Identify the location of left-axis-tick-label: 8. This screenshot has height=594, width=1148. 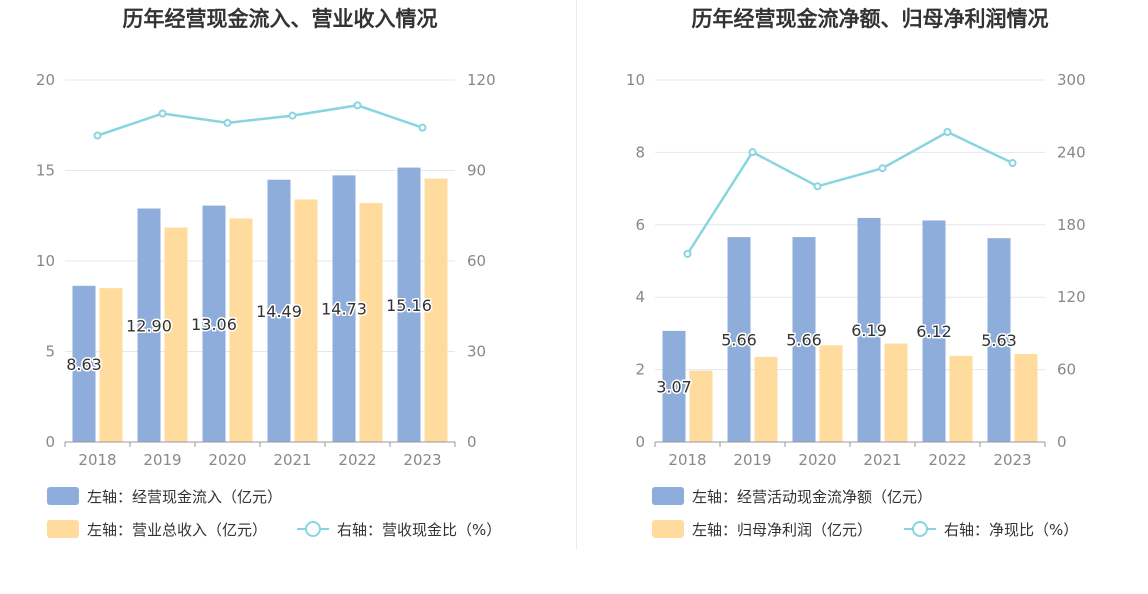
(640, 152).